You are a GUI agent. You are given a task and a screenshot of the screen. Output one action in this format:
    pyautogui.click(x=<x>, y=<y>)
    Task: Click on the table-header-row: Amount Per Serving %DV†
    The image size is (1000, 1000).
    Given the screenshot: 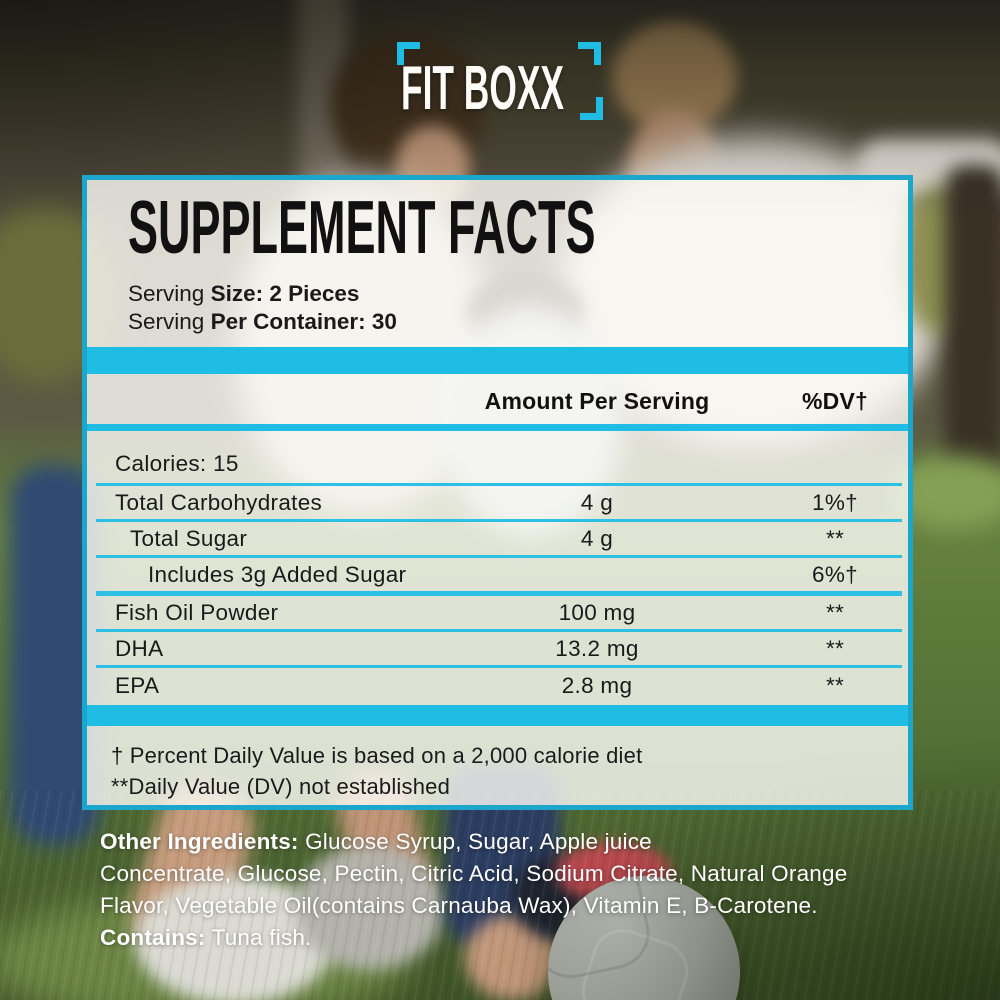 What is the action you would take?
    pyautogui.click(x=497, y=399)
    